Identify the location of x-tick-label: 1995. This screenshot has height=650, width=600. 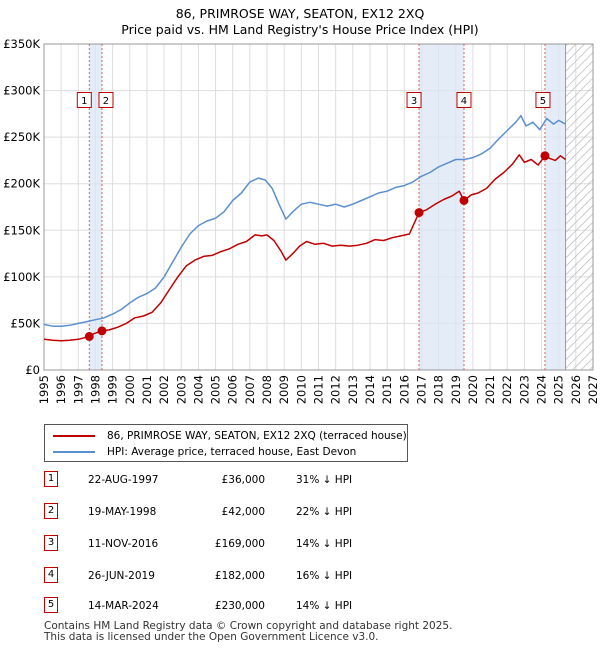
(44, 389).